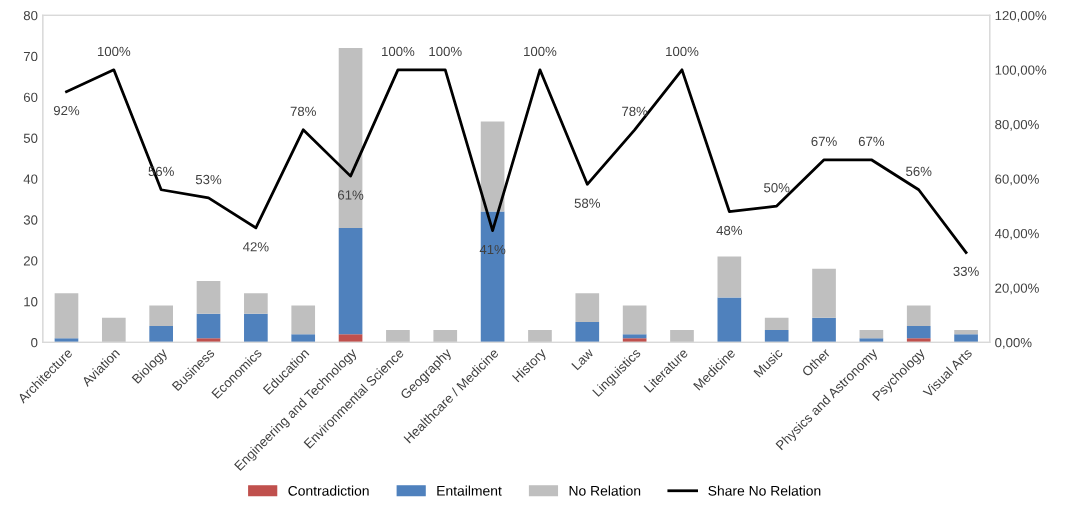 The image size is (1070, 511). What do you see at coordinates (30, 15) in the screenshot?
I see `y-tick-label: 80` at bounding box center [30, 15].